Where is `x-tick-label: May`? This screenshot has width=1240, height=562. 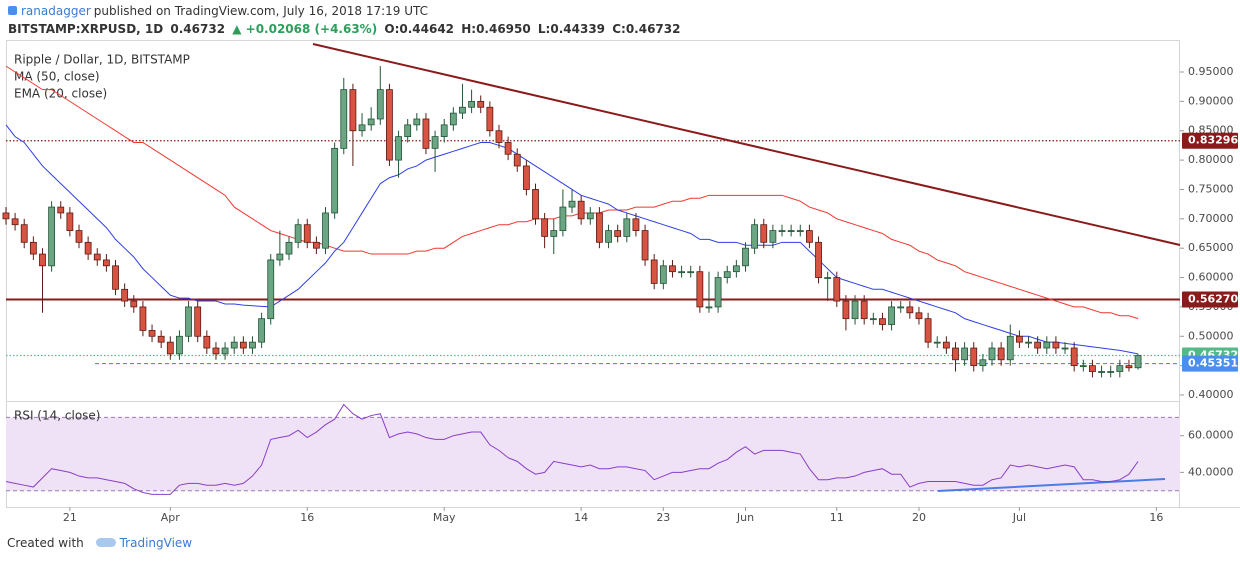 x-tick-label: May is located at coordinates (444, 517).